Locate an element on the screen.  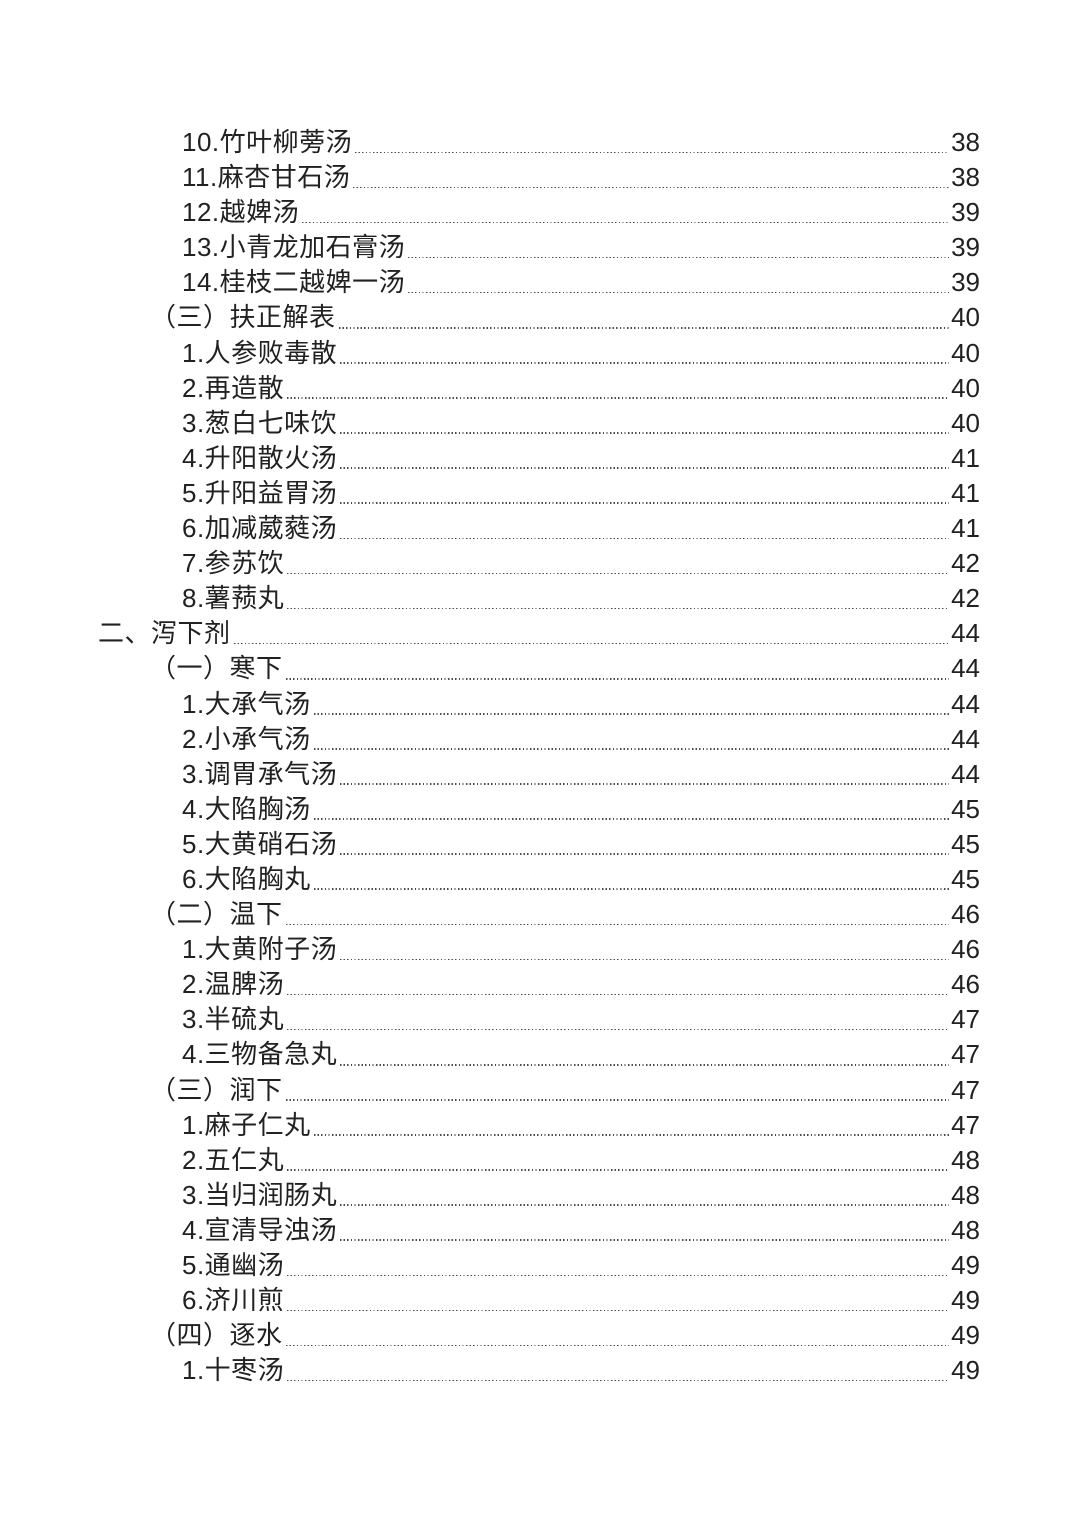
toc-entry: （三）润下 47 is located at coordinates (490, 1090).